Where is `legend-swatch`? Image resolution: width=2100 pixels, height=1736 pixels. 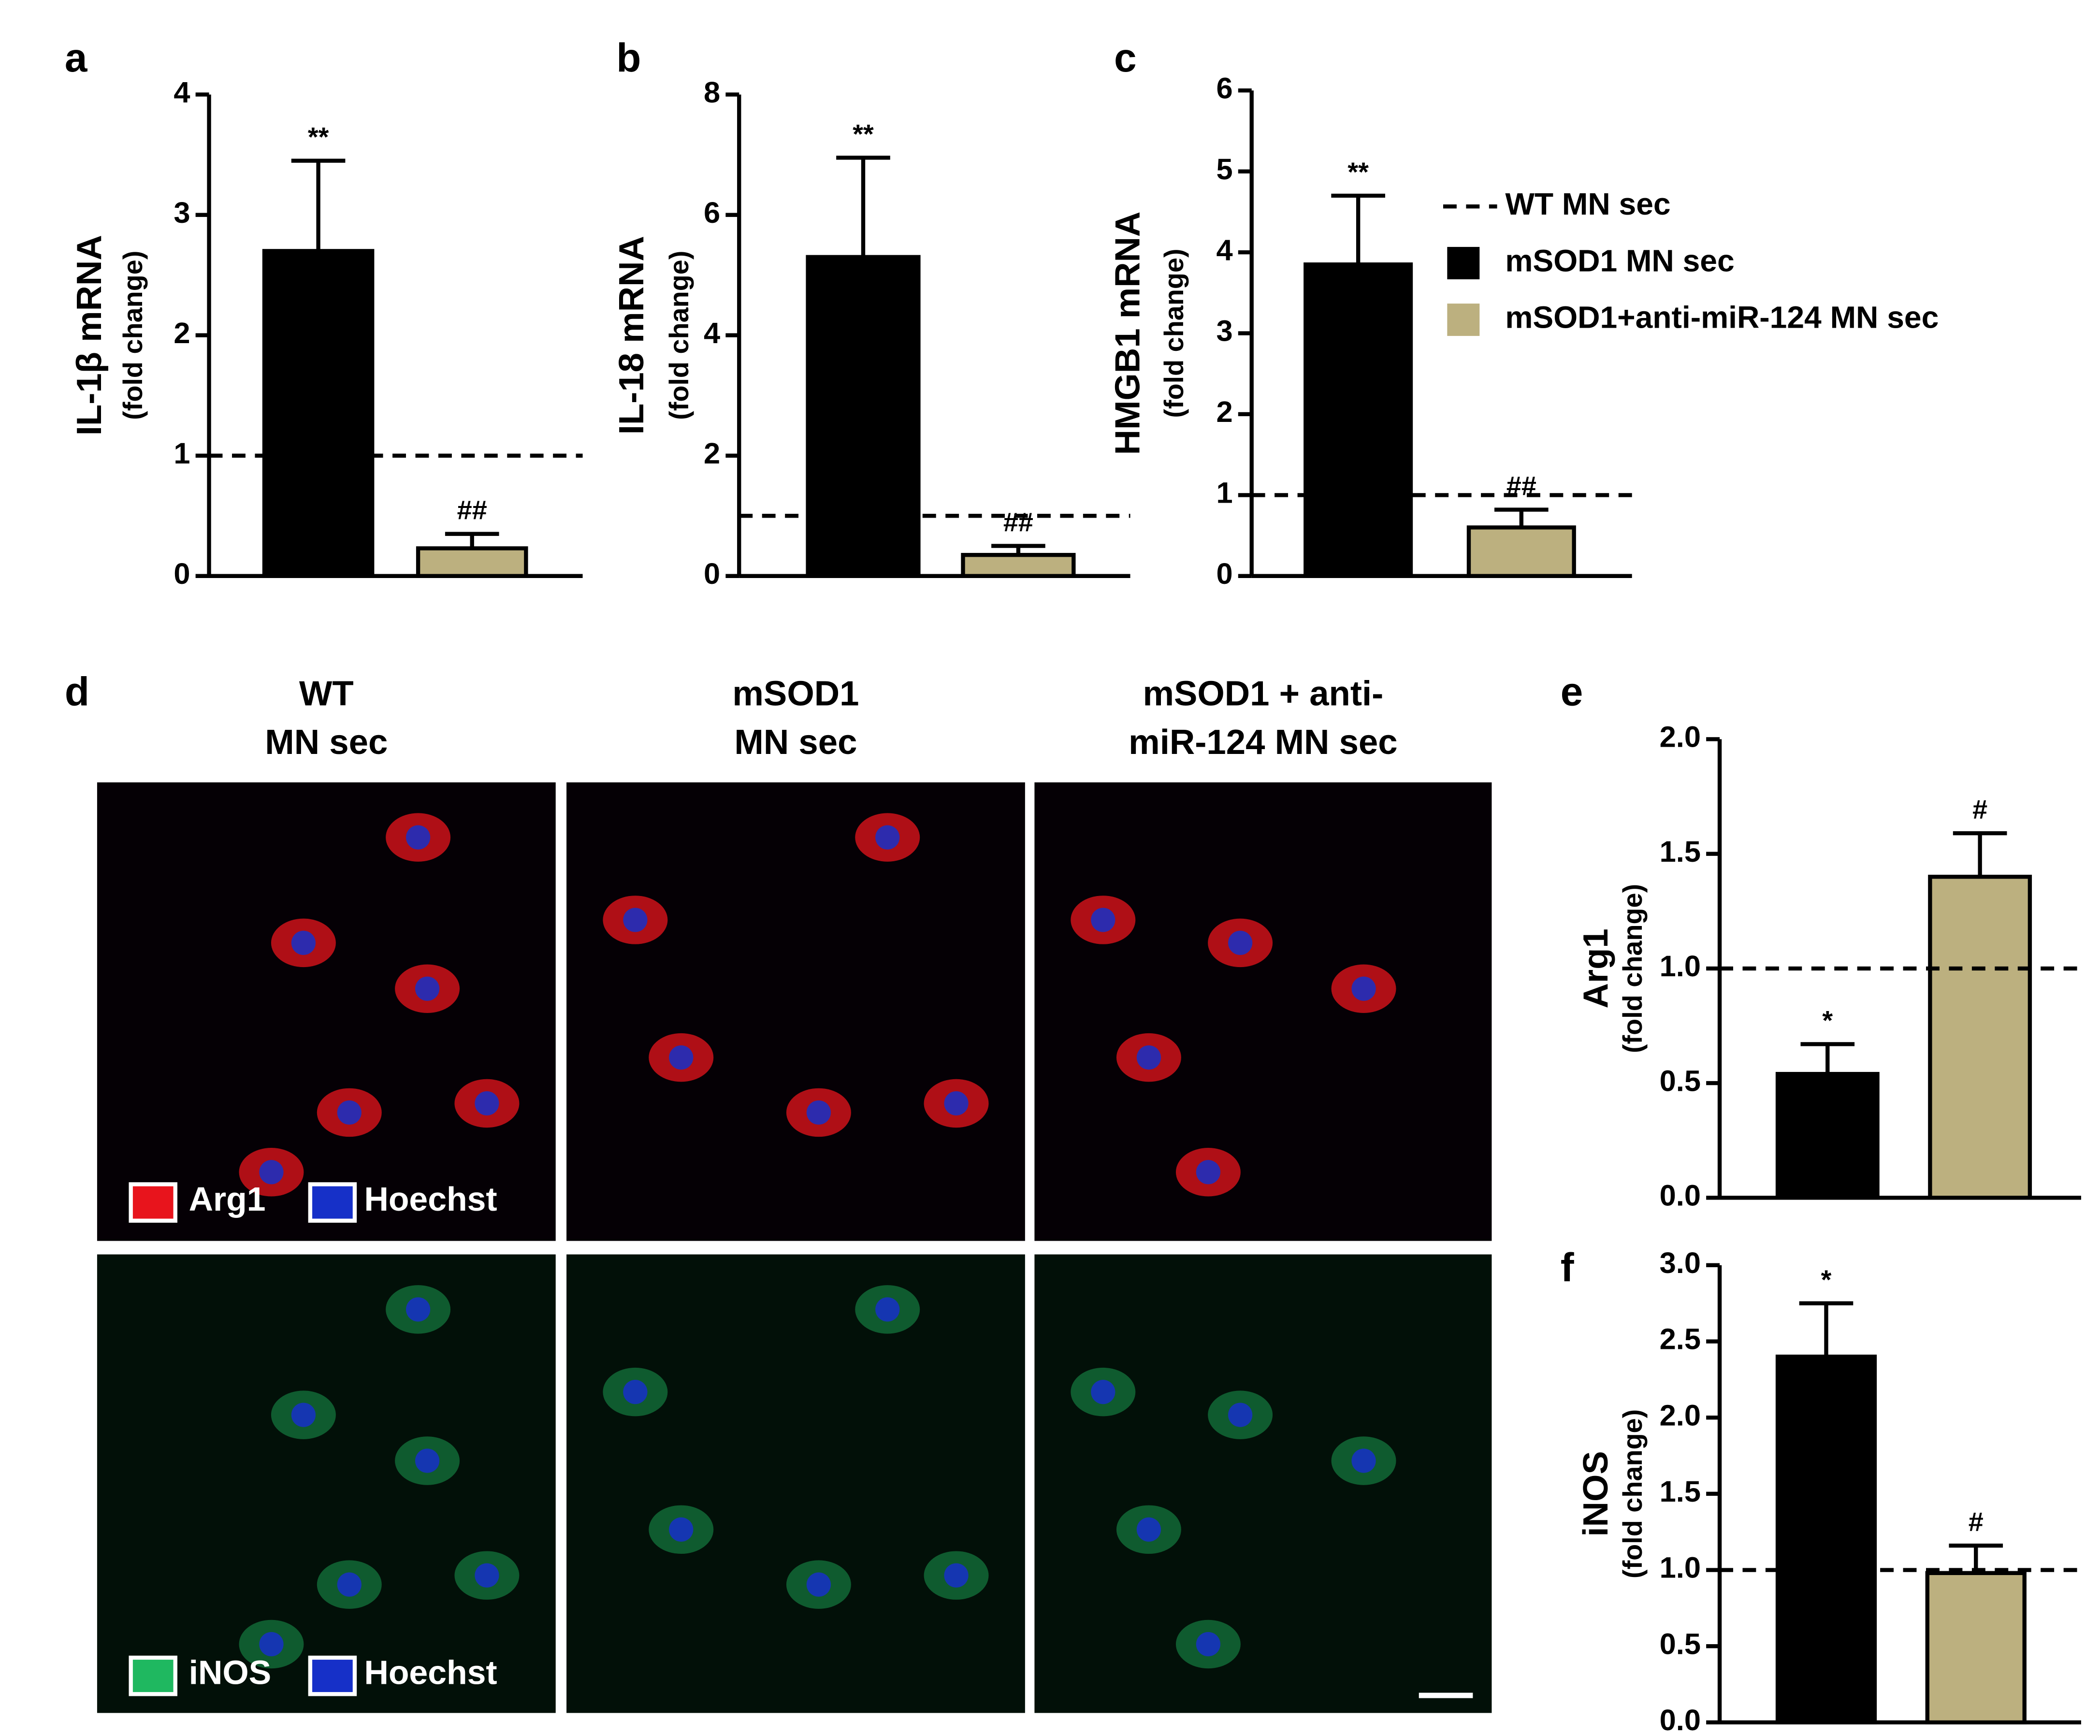 legend-swatch is located at coordinates (1464, 262).